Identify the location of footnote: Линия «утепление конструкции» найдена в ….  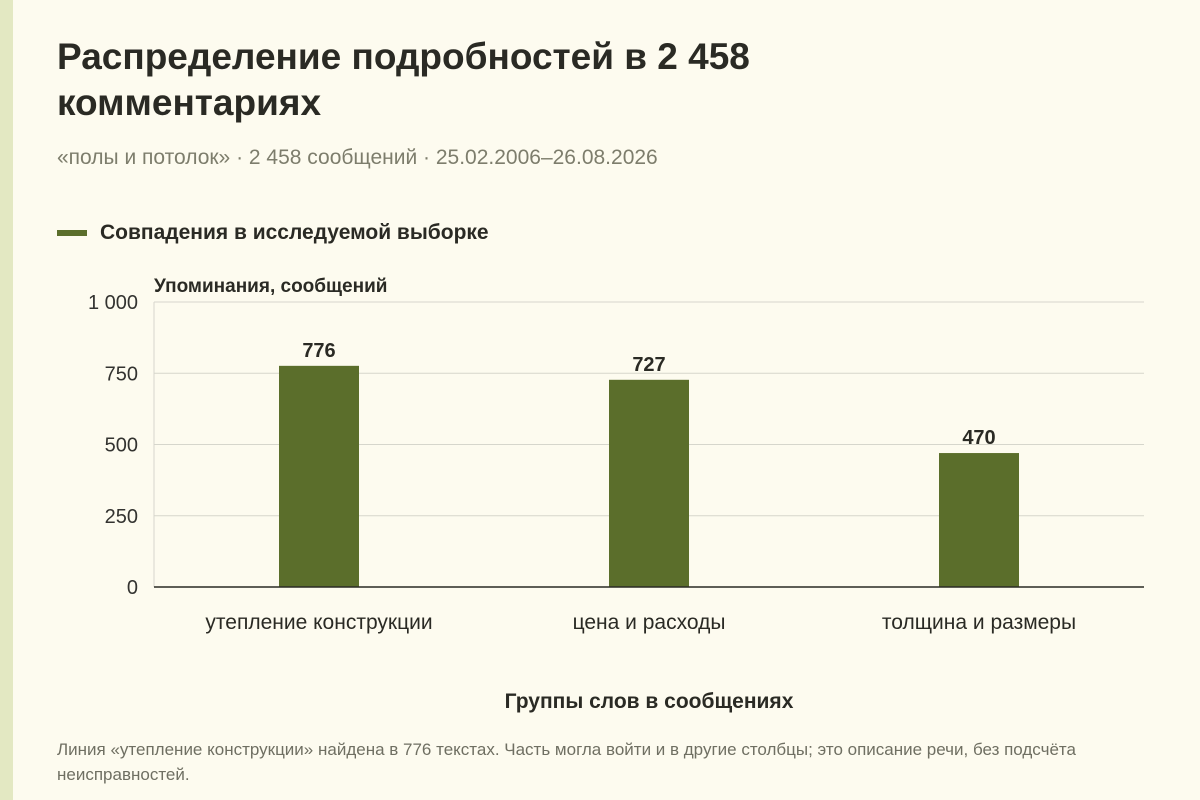
(566, 762).